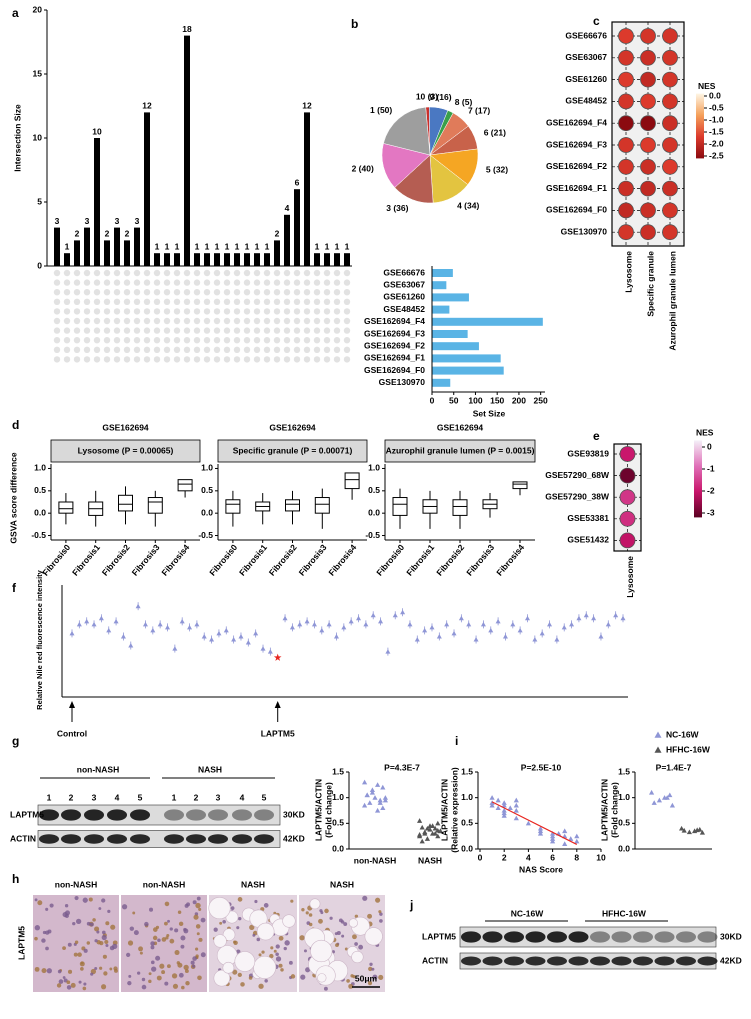 The image size is (751, 1019). Describe the element at coordinates (15, 879) in the screenshot. I see `panel-letter: h` at that location.